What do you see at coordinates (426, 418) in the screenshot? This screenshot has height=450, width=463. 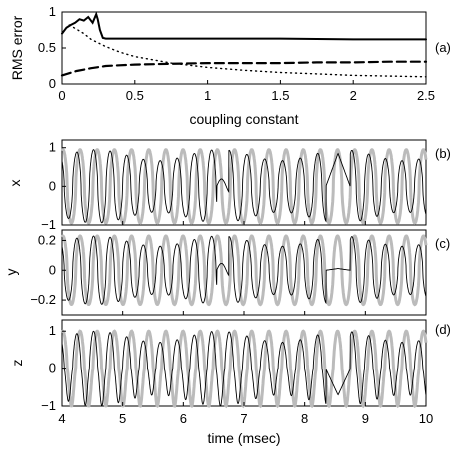 I see `panel-d-xtick-label: 10` at bounding box center [426, 418].